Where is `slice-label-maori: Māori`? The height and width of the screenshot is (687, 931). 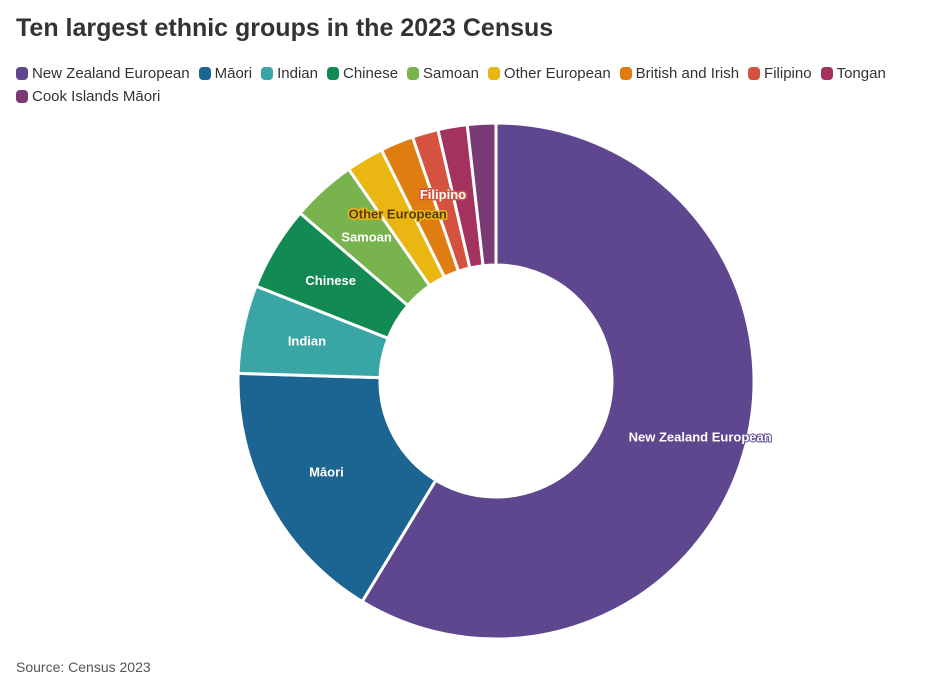
slice-label-maori: Māori is located at coordinates (326, 472).